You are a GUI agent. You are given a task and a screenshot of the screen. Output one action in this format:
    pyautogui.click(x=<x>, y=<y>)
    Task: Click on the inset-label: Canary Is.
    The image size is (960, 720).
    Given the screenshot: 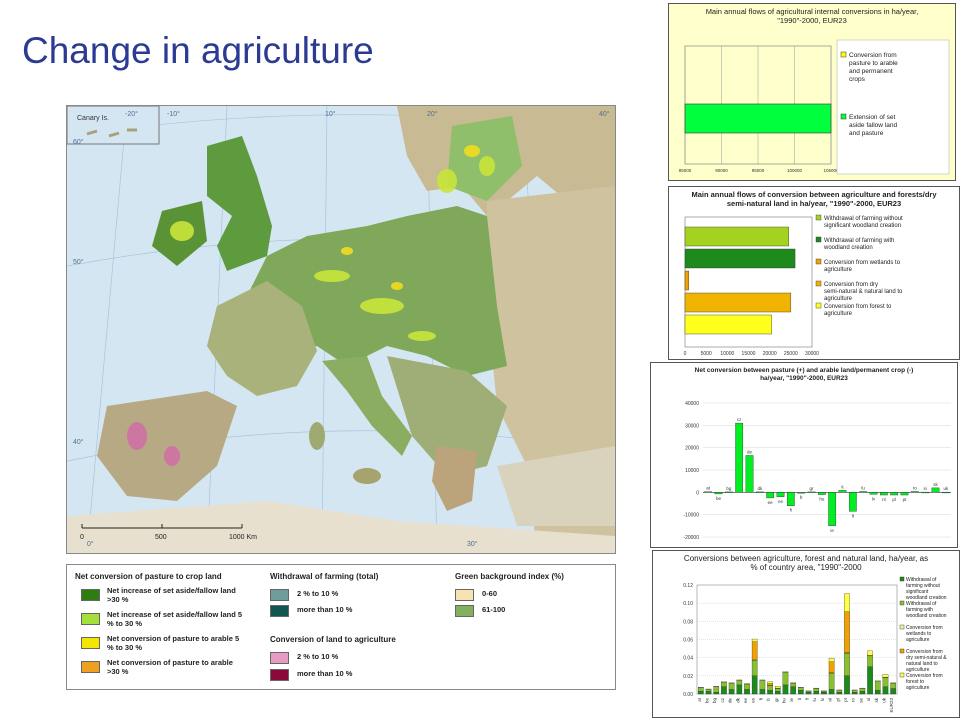 What is the action you would take?
    pyautogui.click(x=93, y=118)
    